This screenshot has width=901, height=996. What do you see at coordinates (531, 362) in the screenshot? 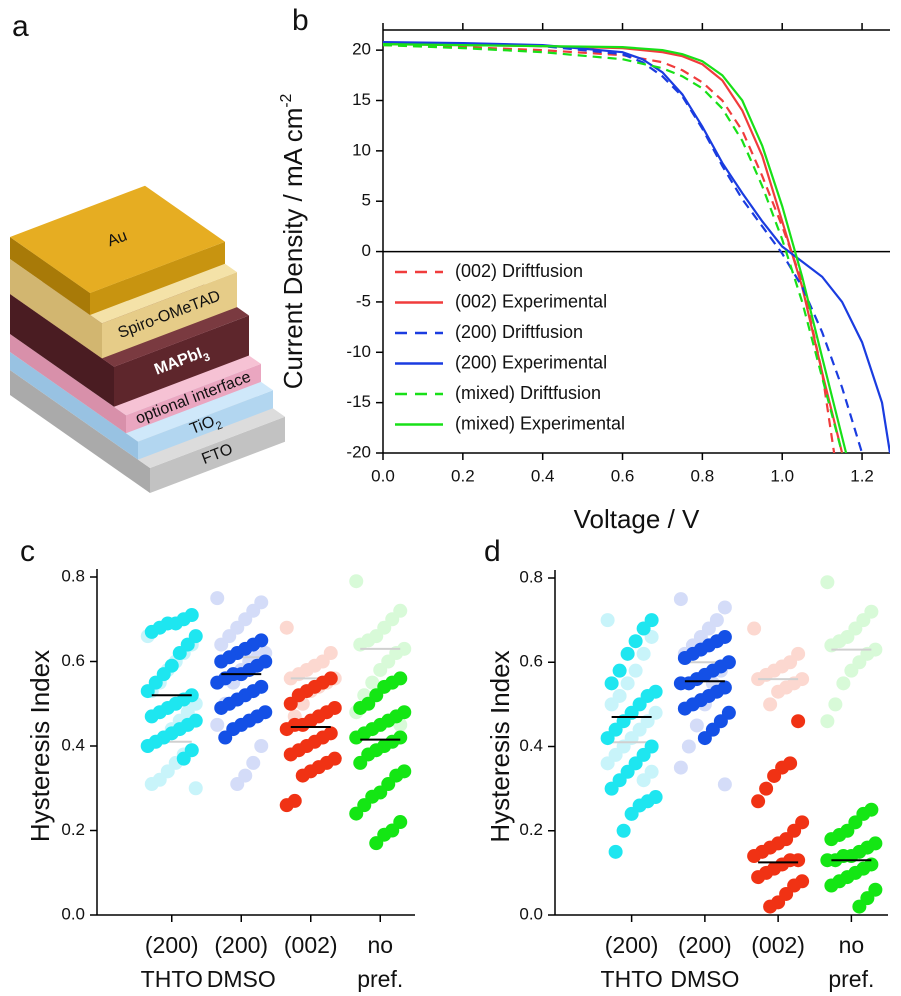
I see `legend-label: (200) Experimental` at bounding box center [531, 362].